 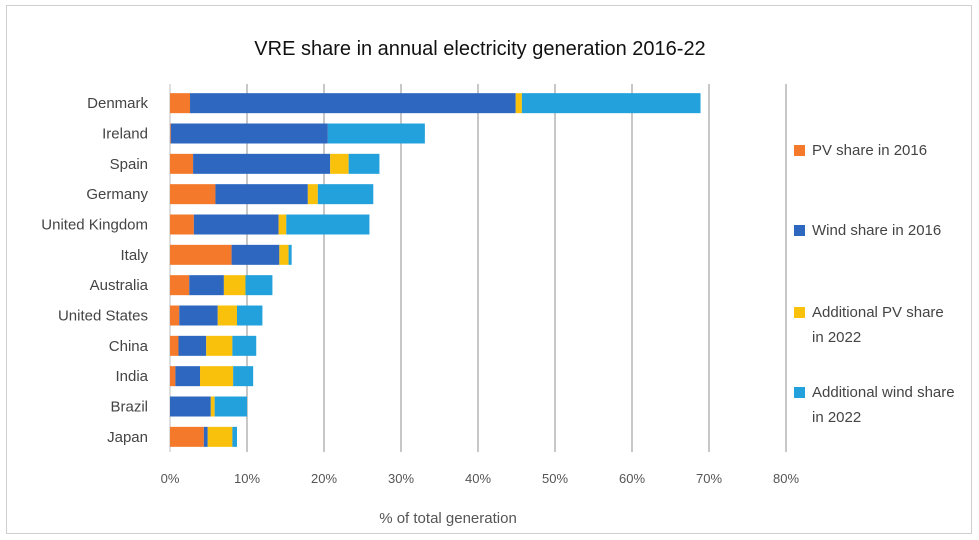 I want to click on category-label: Denmark, so click(x=117, y=103).